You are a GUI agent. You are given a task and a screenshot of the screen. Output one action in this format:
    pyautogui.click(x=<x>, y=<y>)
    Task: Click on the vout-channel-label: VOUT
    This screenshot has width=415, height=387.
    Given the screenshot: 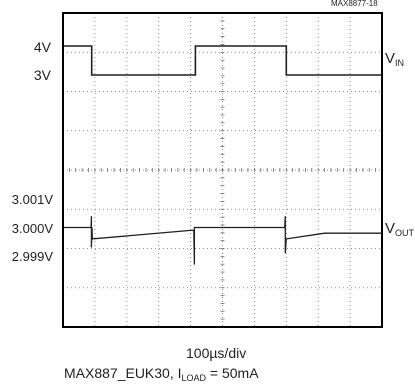 What is the action you would take?
    pyautogui.click(x=399, y=229)
    